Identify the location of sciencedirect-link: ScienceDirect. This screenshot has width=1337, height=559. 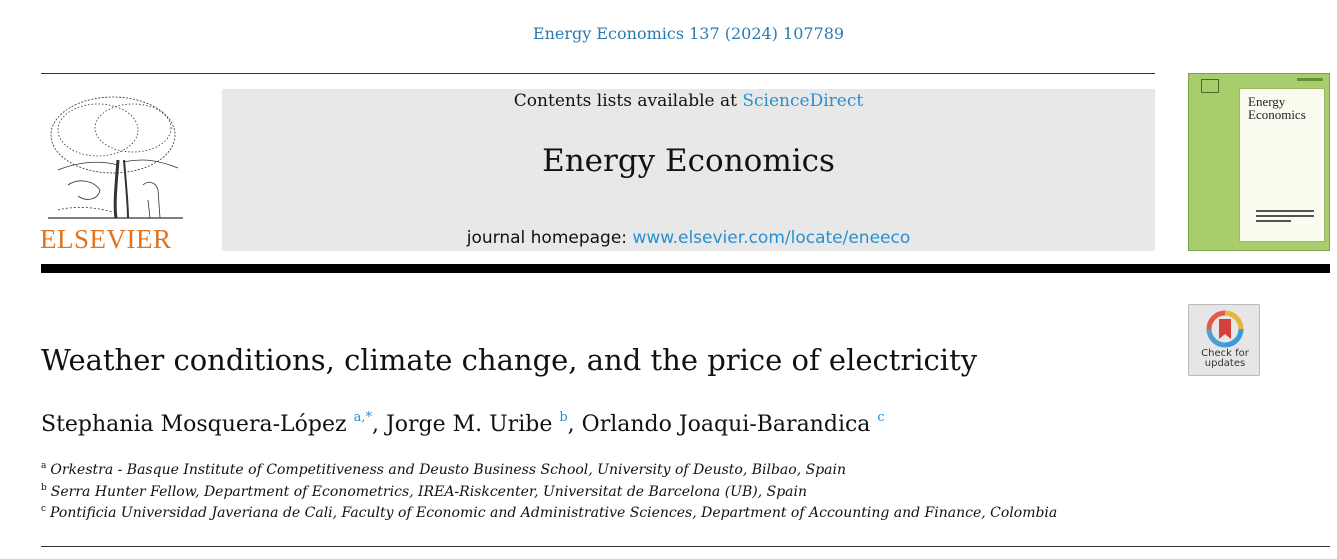
(803, 101).